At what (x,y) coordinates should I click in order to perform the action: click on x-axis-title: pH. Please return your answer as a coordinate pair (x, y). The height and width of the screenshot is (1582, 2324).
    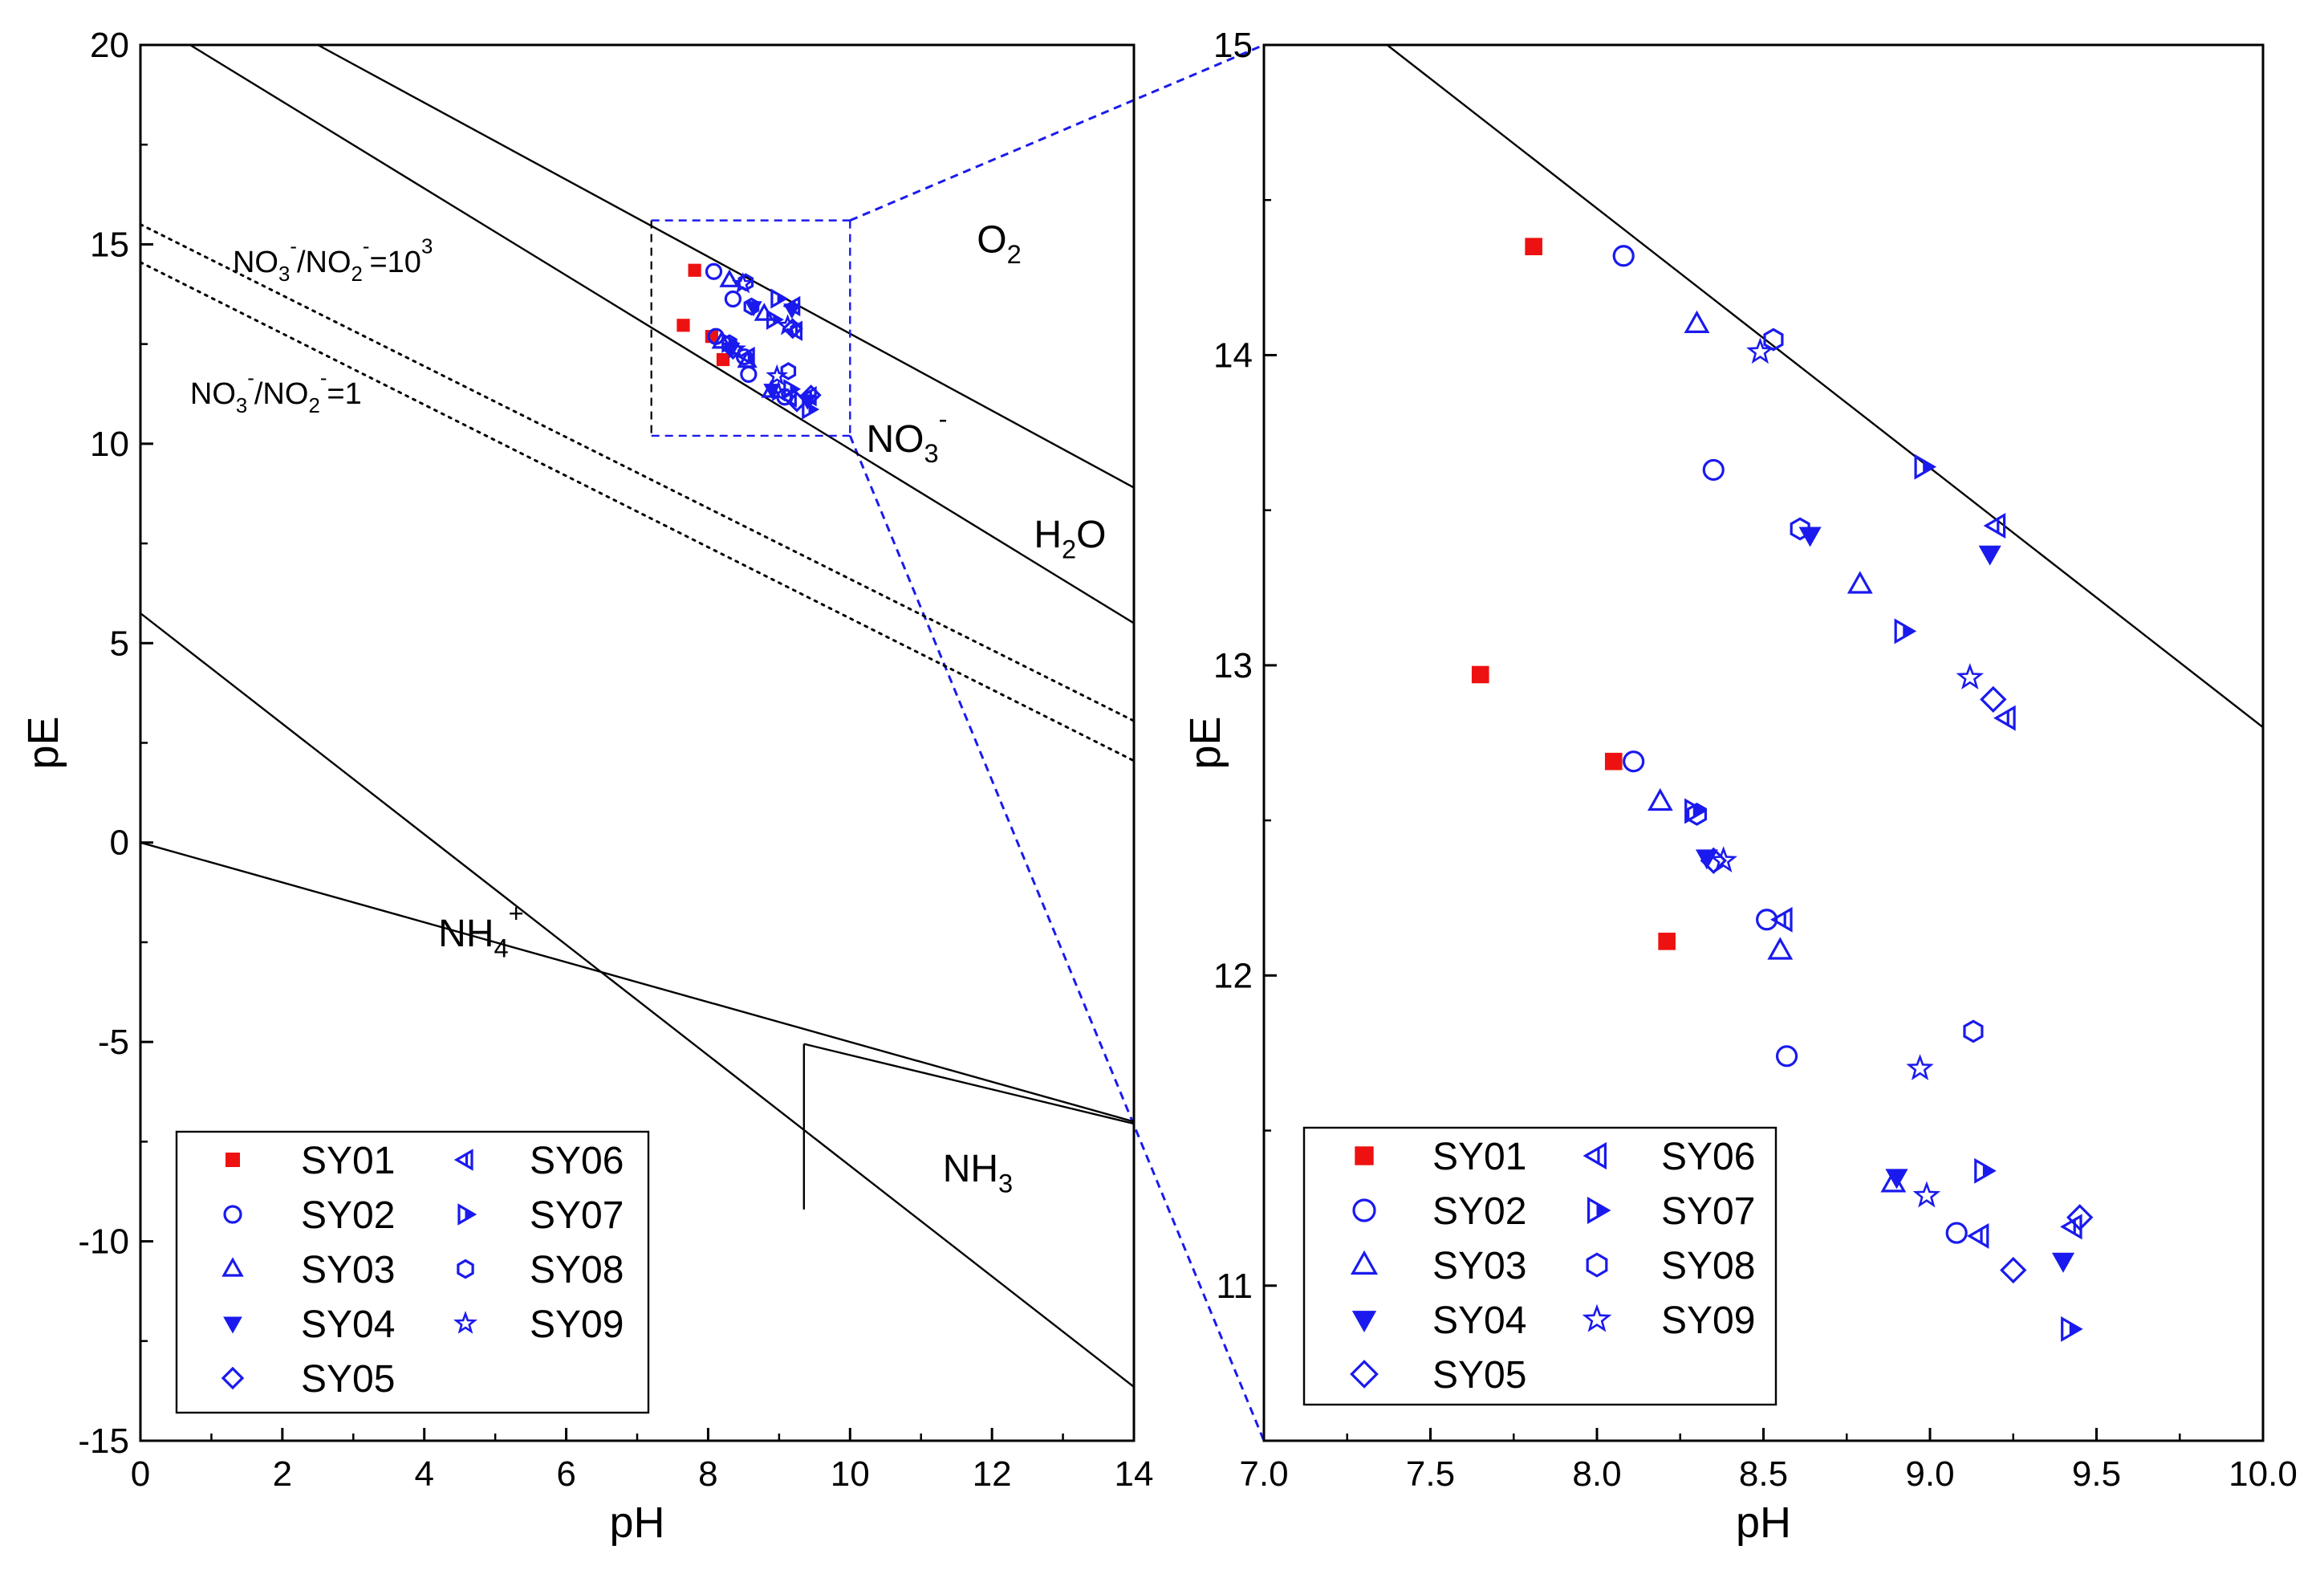
    Looking at the image, I should click on (636, 1523).